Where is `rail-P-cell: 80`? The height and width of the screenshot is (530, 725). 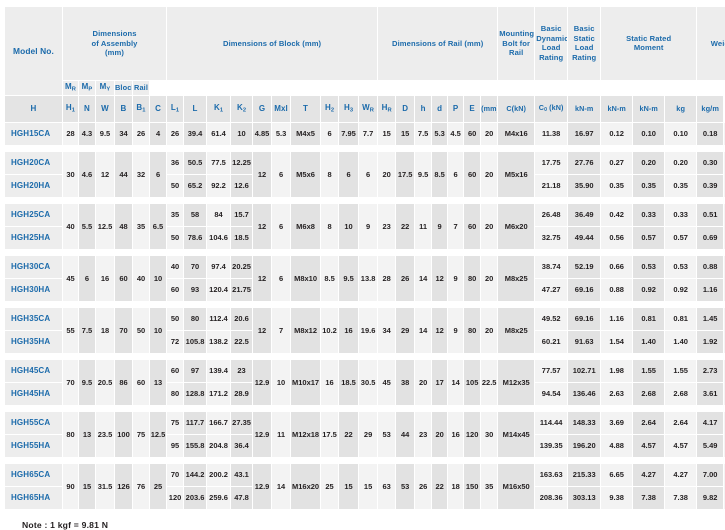
rail-P-cell: 80 is located at coordinates (472, 331).